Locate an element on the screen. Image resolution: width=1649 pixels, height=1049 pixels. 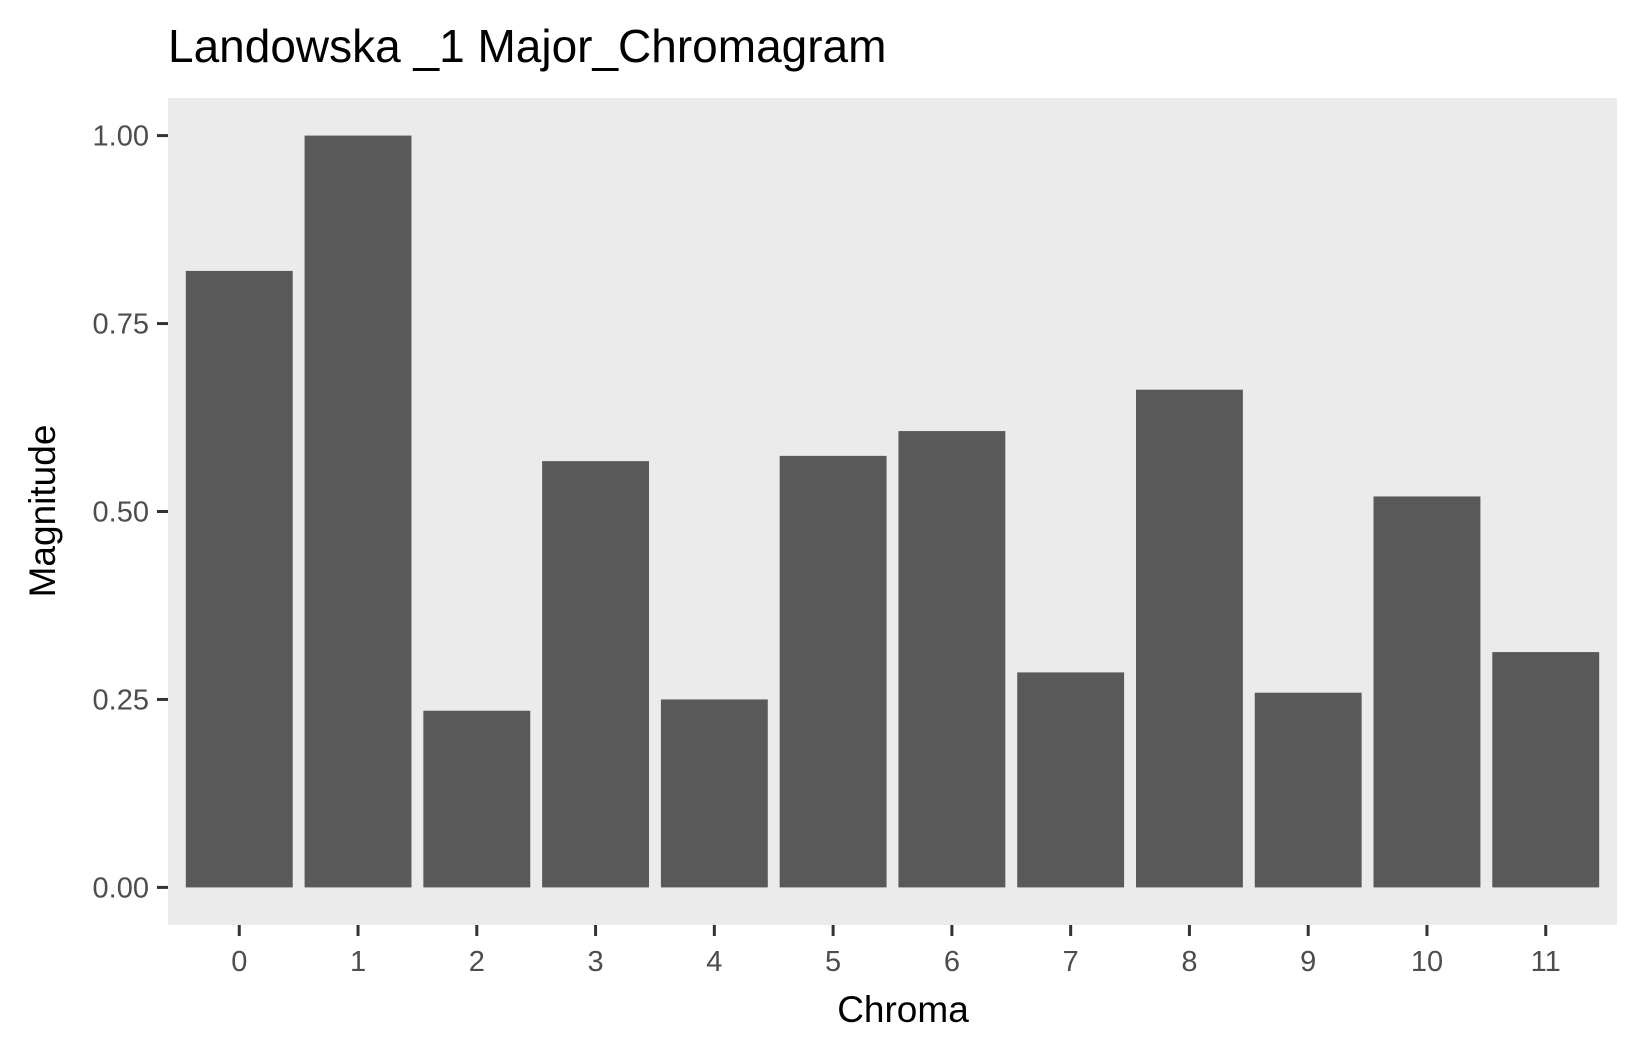
x-axis-title: Chroma is located at coordinates (903, 1009).